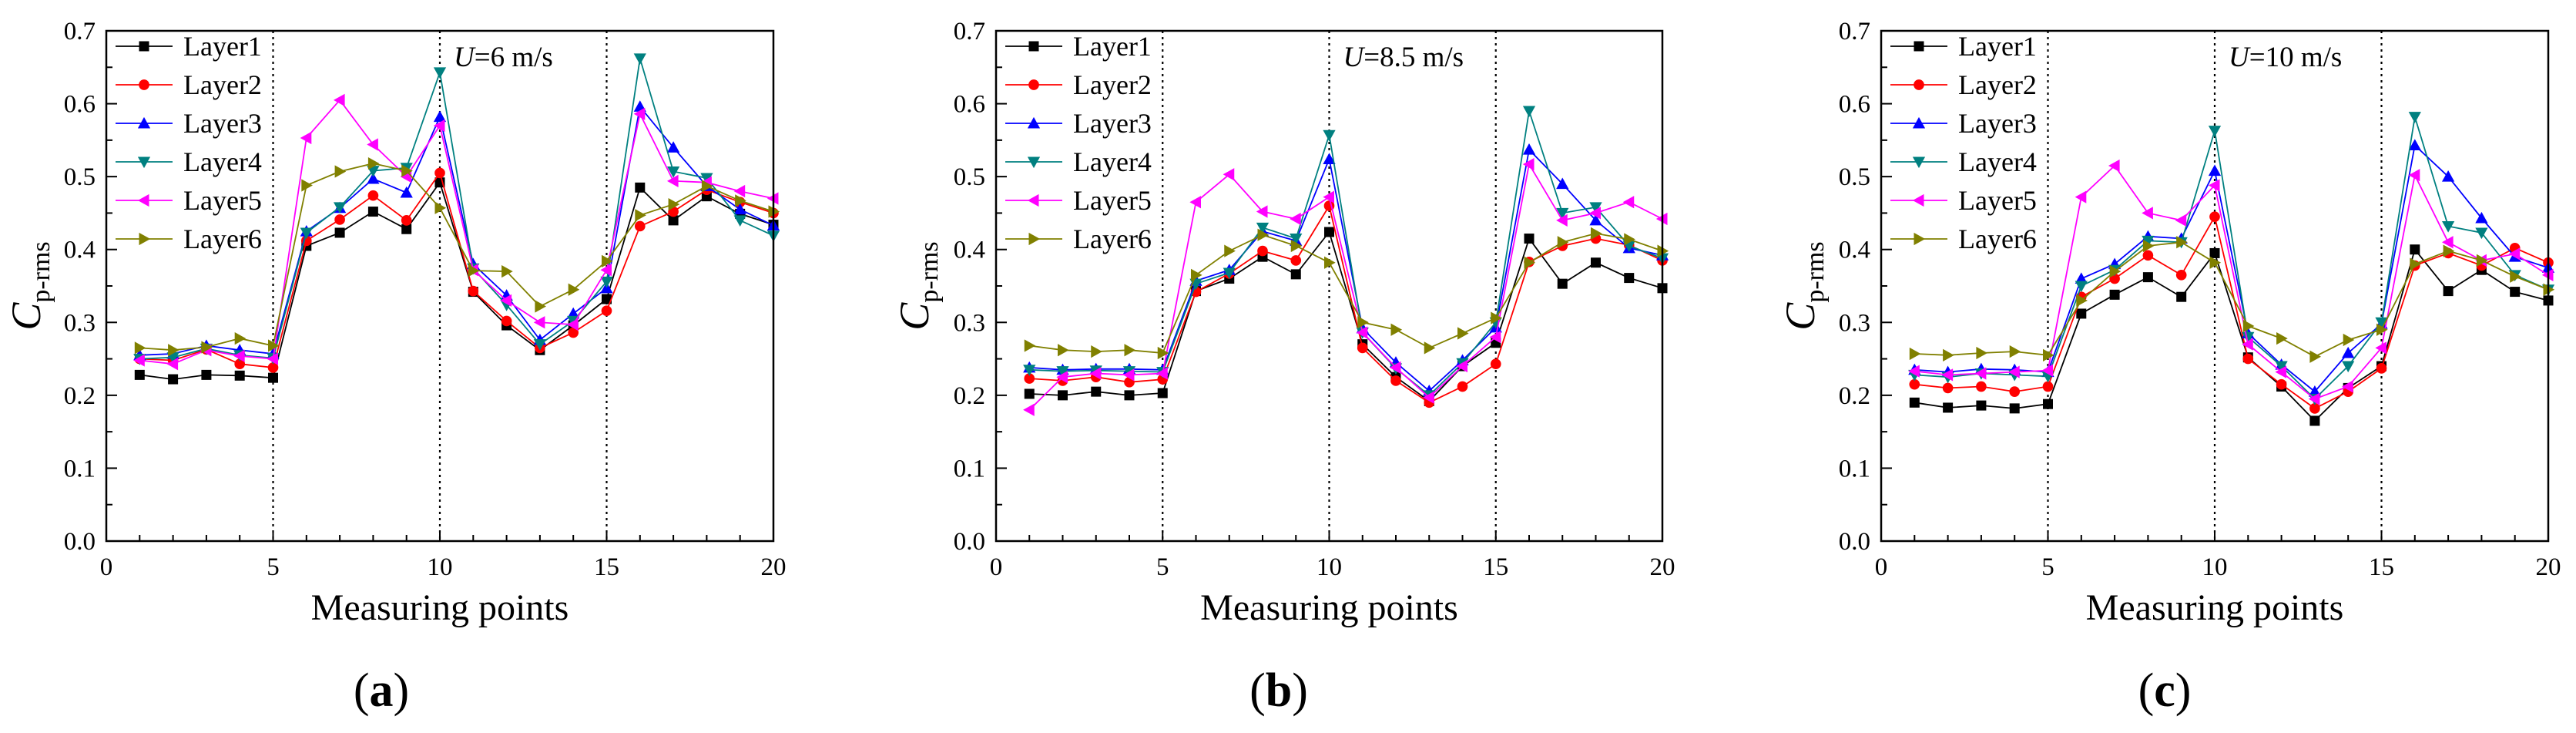 This screenshot has width=2576, height=733. I want to click on velocity-annotation-var: U, so click(2240, 57).